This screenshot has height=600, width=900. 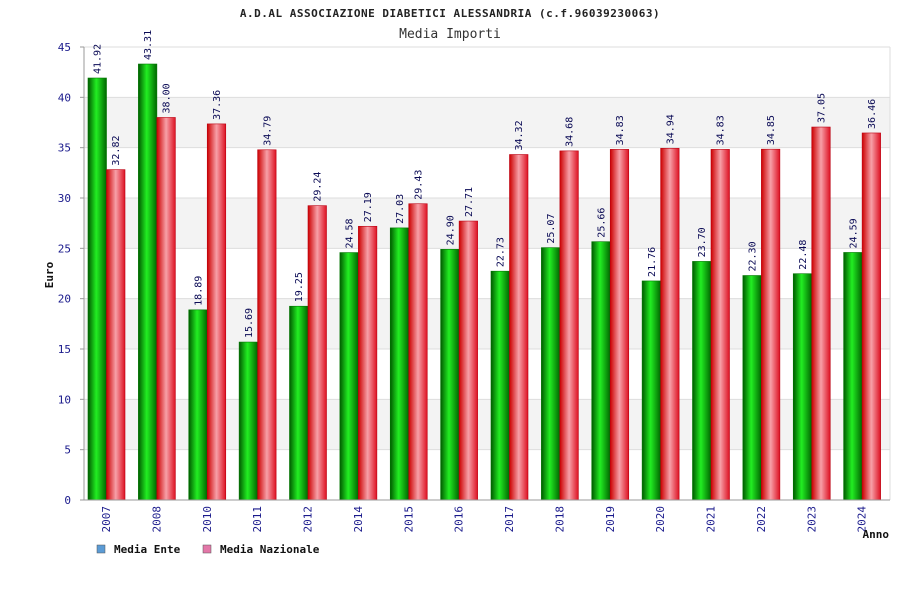 What do you see at coordinates (501, 252) in the screenshot?
I see `data-label: 22.73` at bounding box center [501, 252].